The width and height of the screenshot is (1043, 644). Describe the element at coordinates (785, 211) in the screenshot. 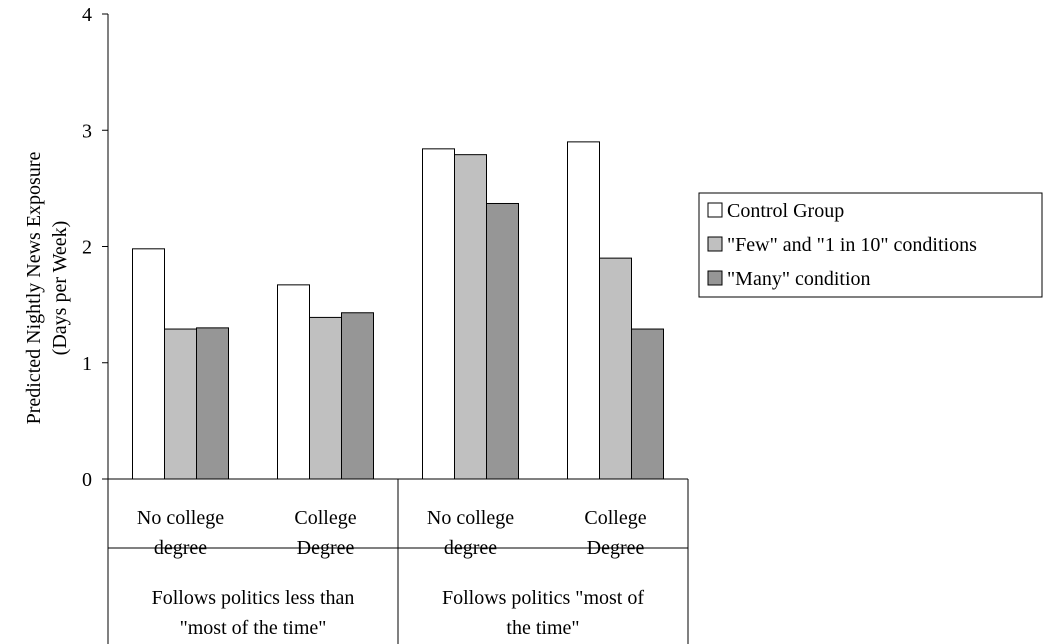

I see `legend-label: Control Group` at that location.